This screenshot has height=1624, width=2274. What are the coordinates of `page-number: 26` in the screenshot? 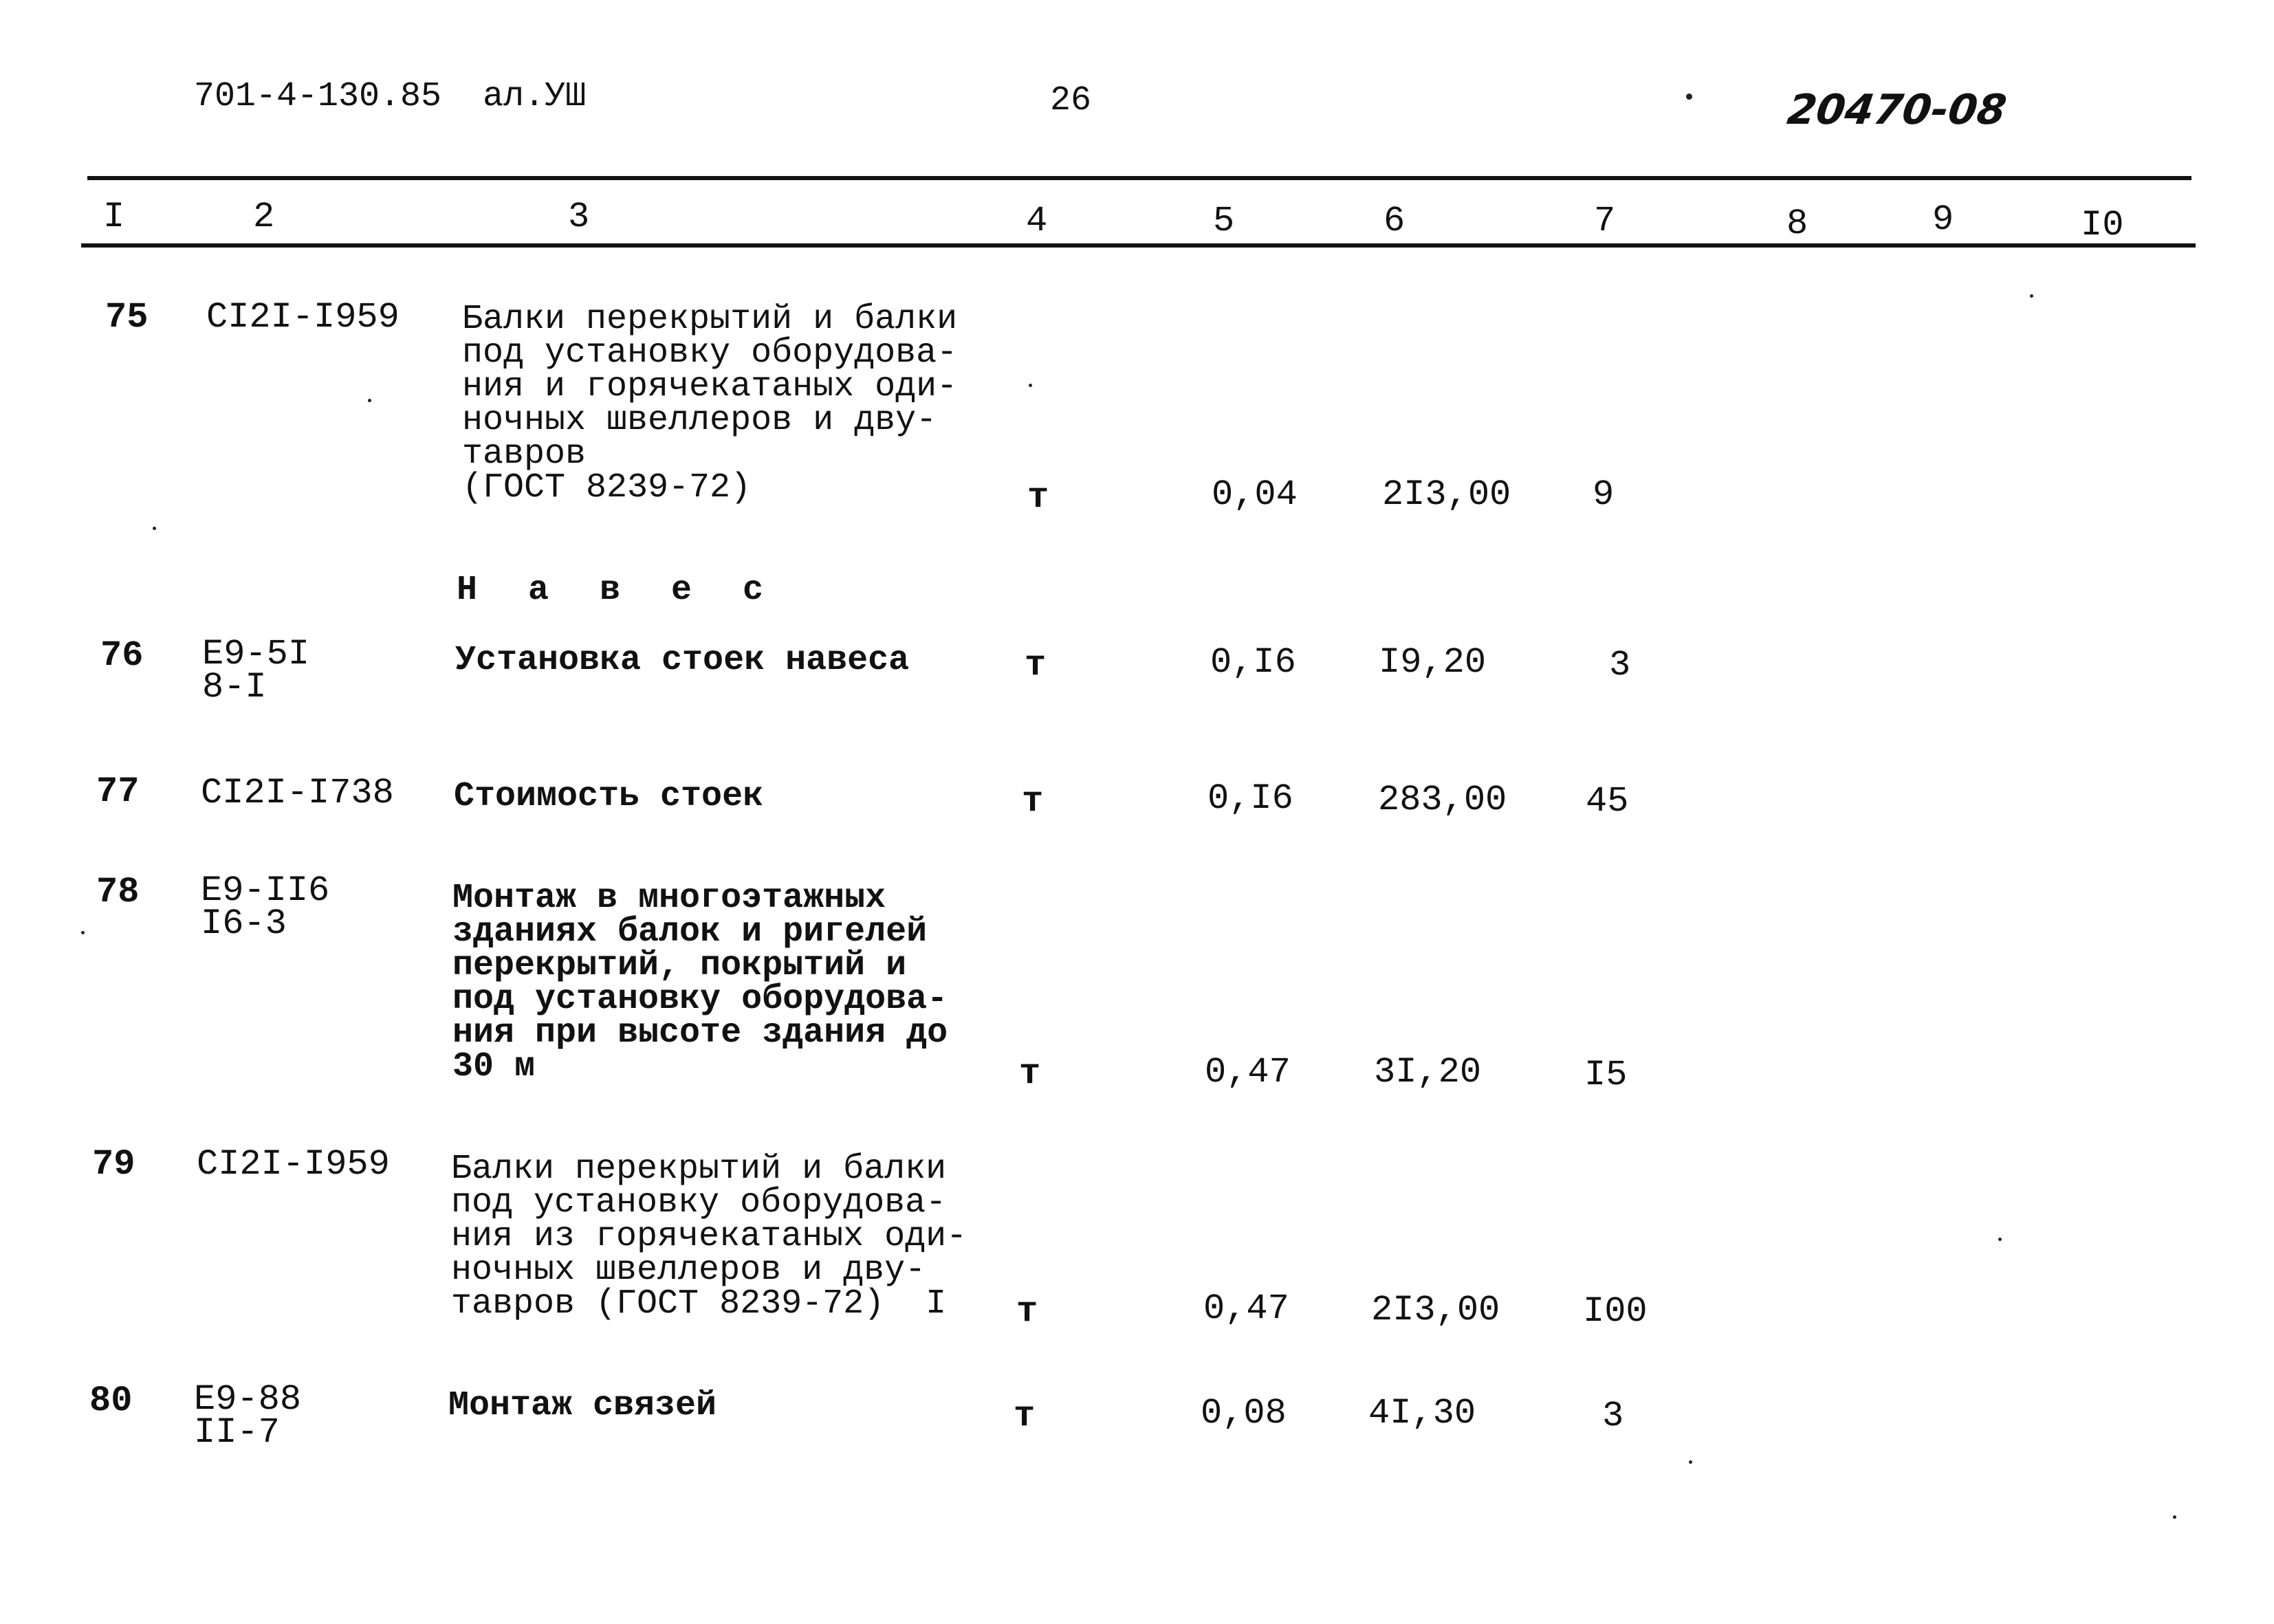 It's located at (1071, 100).